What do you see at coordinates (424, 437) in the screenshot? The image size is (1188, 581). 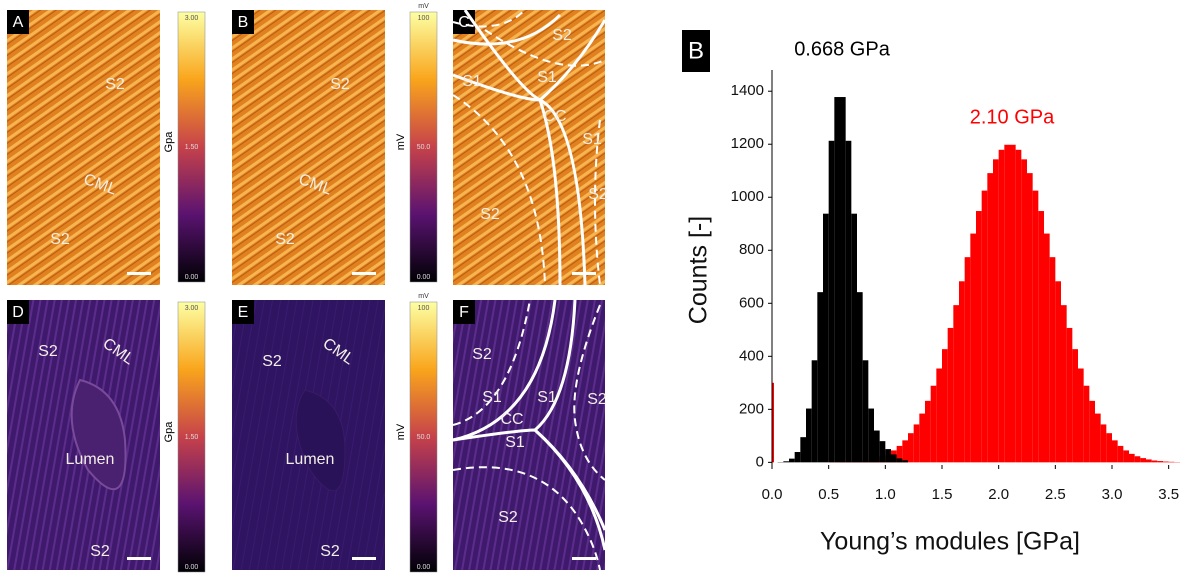 I see `colorbar-tick-label: 50.0` at bounding box center [424, 437].